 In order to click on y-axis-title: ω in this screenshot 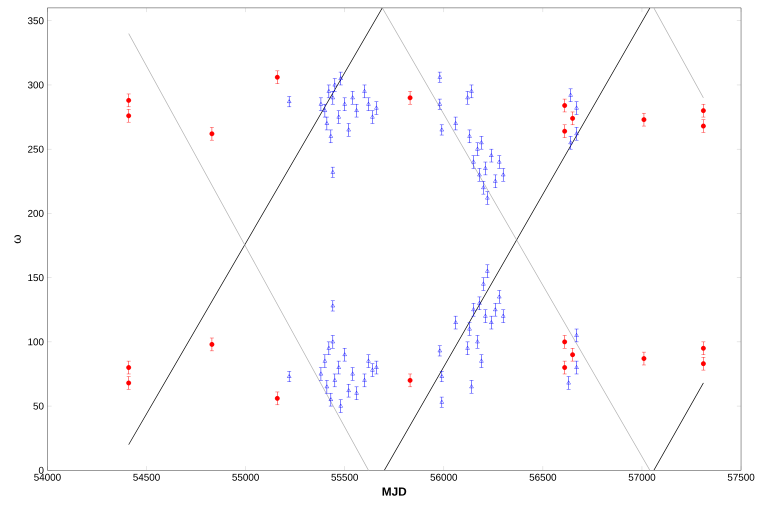, I will do `click(17, 239)`.